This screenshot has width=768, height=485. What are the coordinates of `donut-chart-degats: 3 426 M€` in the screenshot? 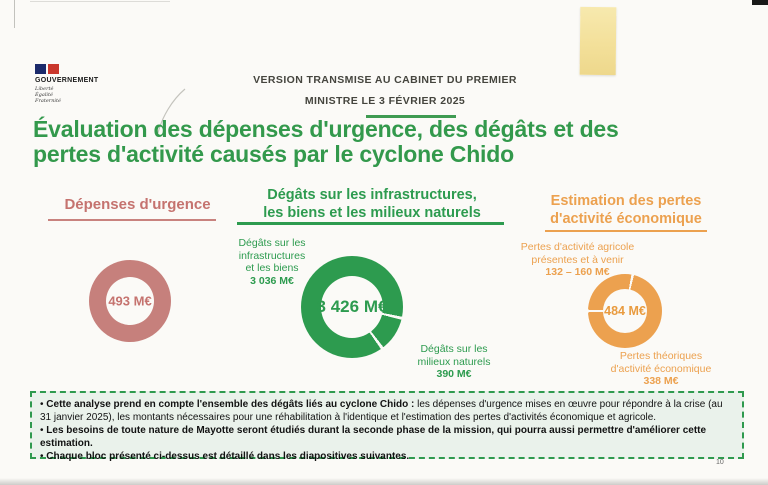 It's located at (352, 307).